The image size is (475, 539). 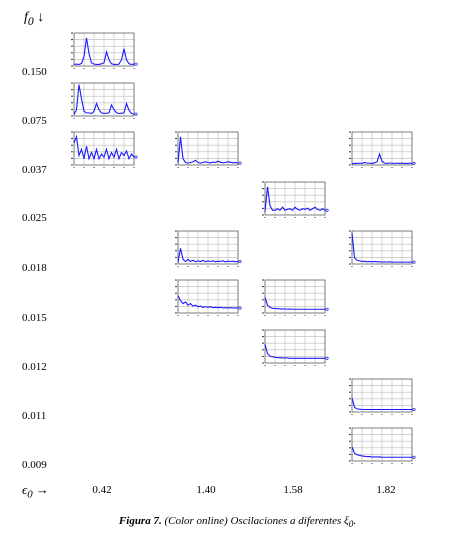 What do you see at coordinates (30, 494) in the screenshot?
I see `x-subscript: 0` at bounding box center [30, 494].